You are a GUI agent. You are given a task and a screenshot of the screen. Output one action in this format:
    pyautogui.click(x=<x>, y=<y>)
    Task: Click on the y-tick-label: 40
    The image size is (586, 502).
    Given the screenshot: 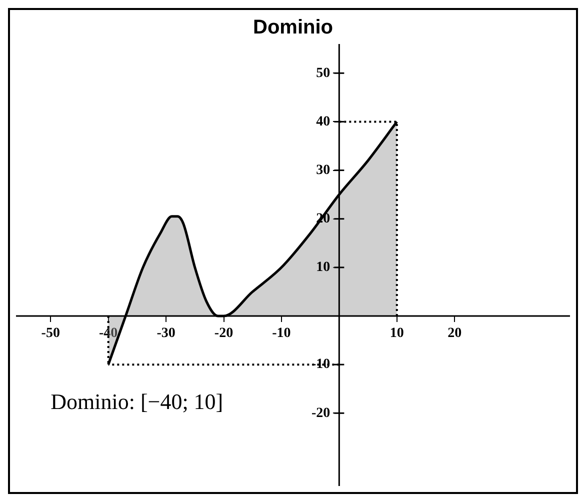 What is the action you would take?
    pyautogui.click(x=323, y=122)
    